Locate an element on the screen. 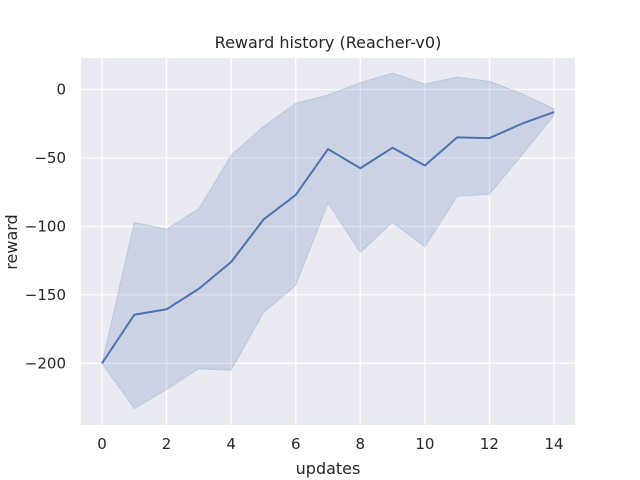 The width and height of the screenshot is (640, 480). x-tick-label: 4 is located at coordinates (231, 444).